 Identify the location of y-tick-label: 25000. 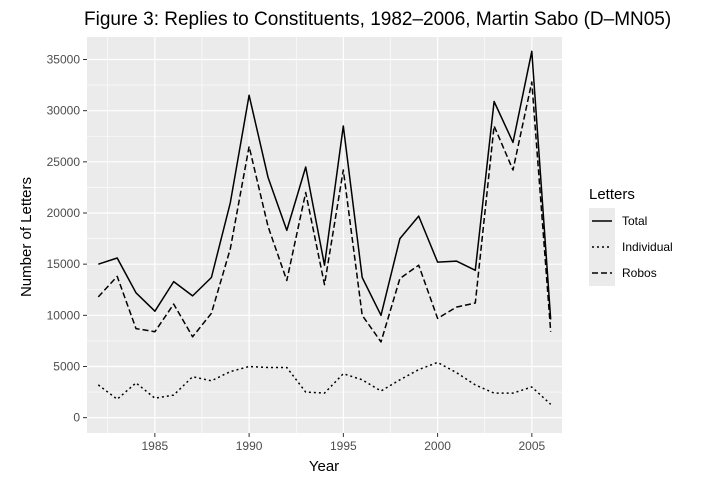
(64, 162).